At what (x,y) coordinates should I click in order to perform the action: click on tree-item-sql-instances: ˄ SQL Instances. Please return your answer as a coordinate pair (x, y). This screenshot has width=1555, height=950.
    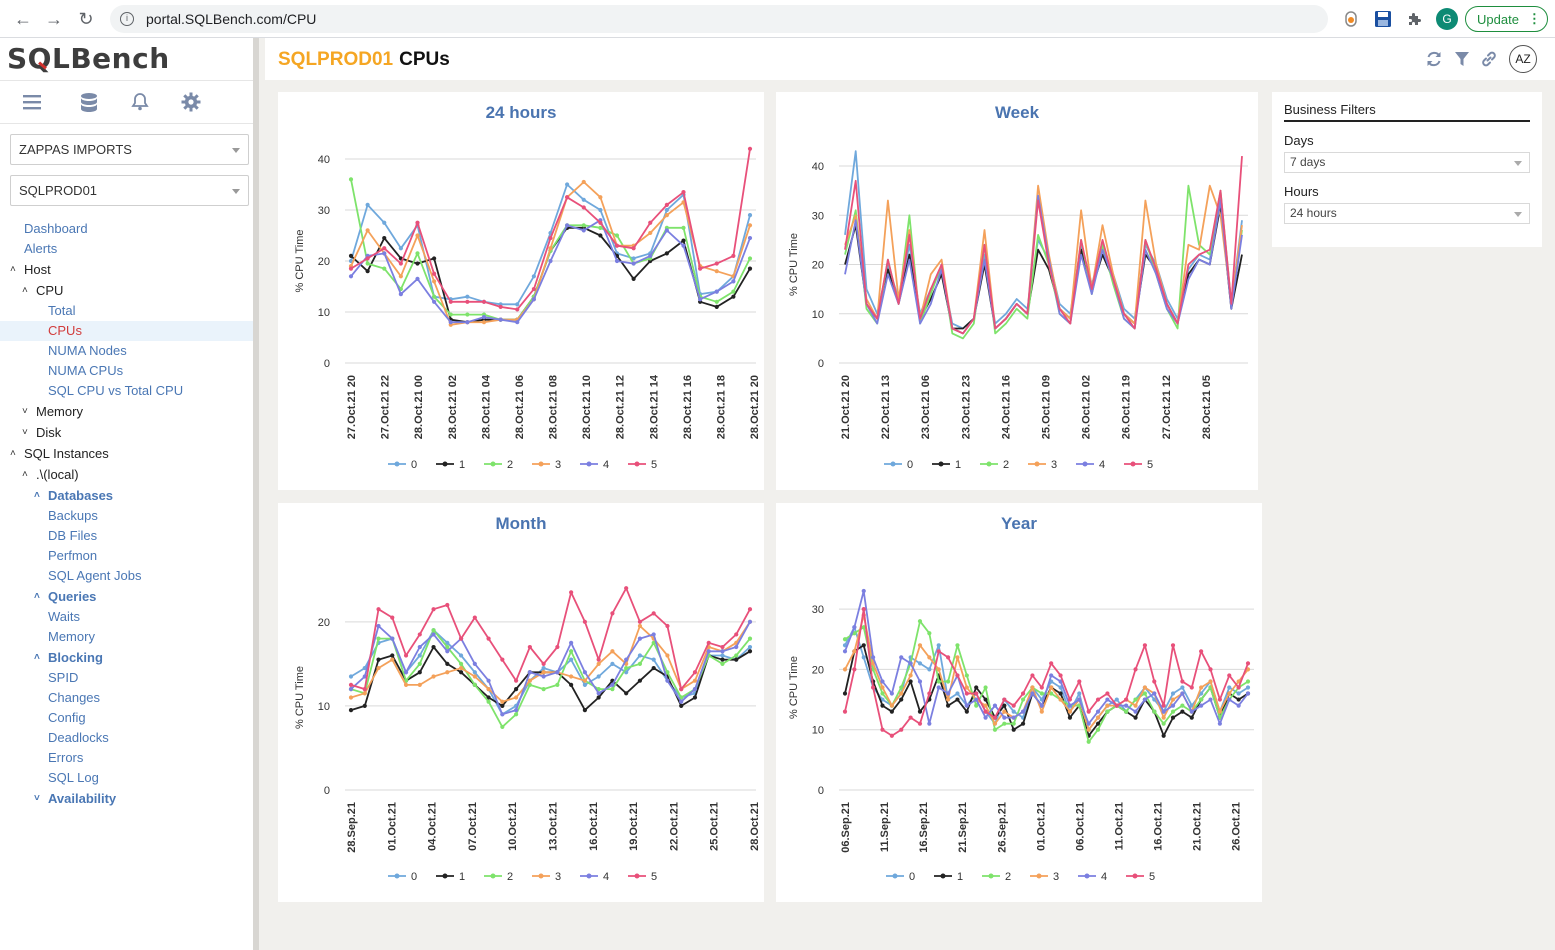
    Looking at the image, I should click on (126, 454).